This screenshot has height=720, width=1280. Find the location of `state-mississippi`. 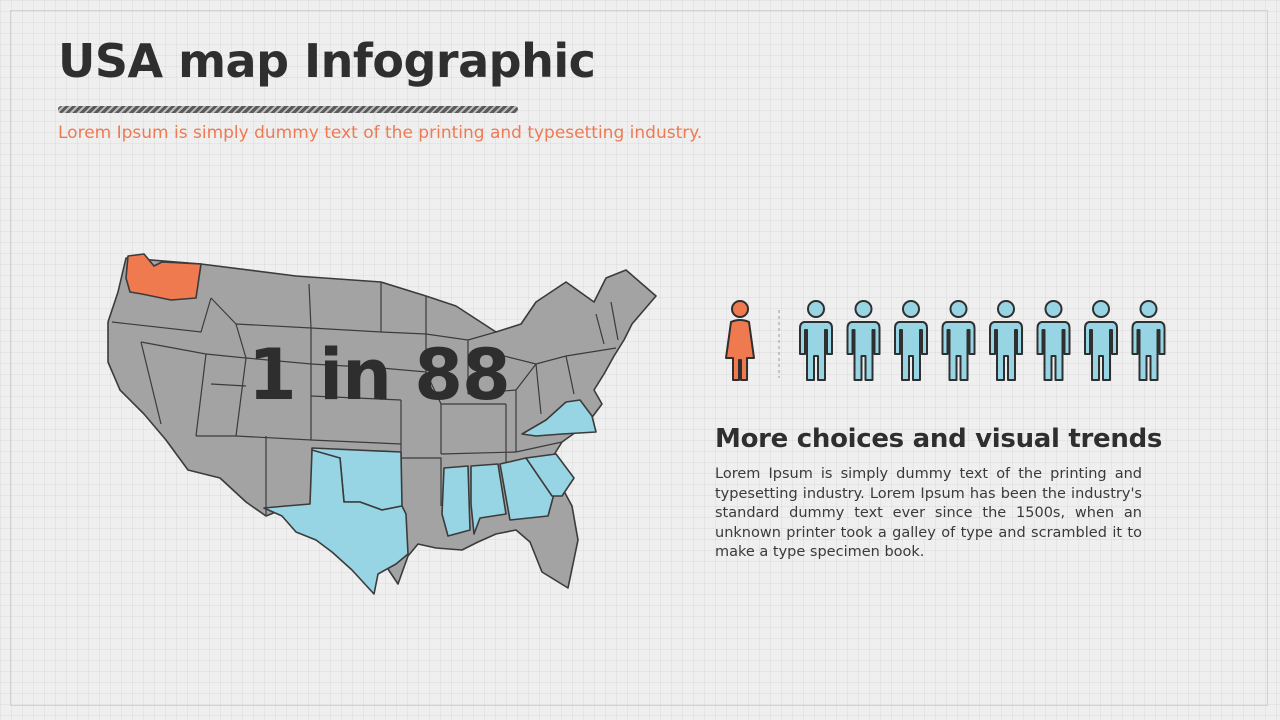

state-mississippi is located at coordinates (456, 501).